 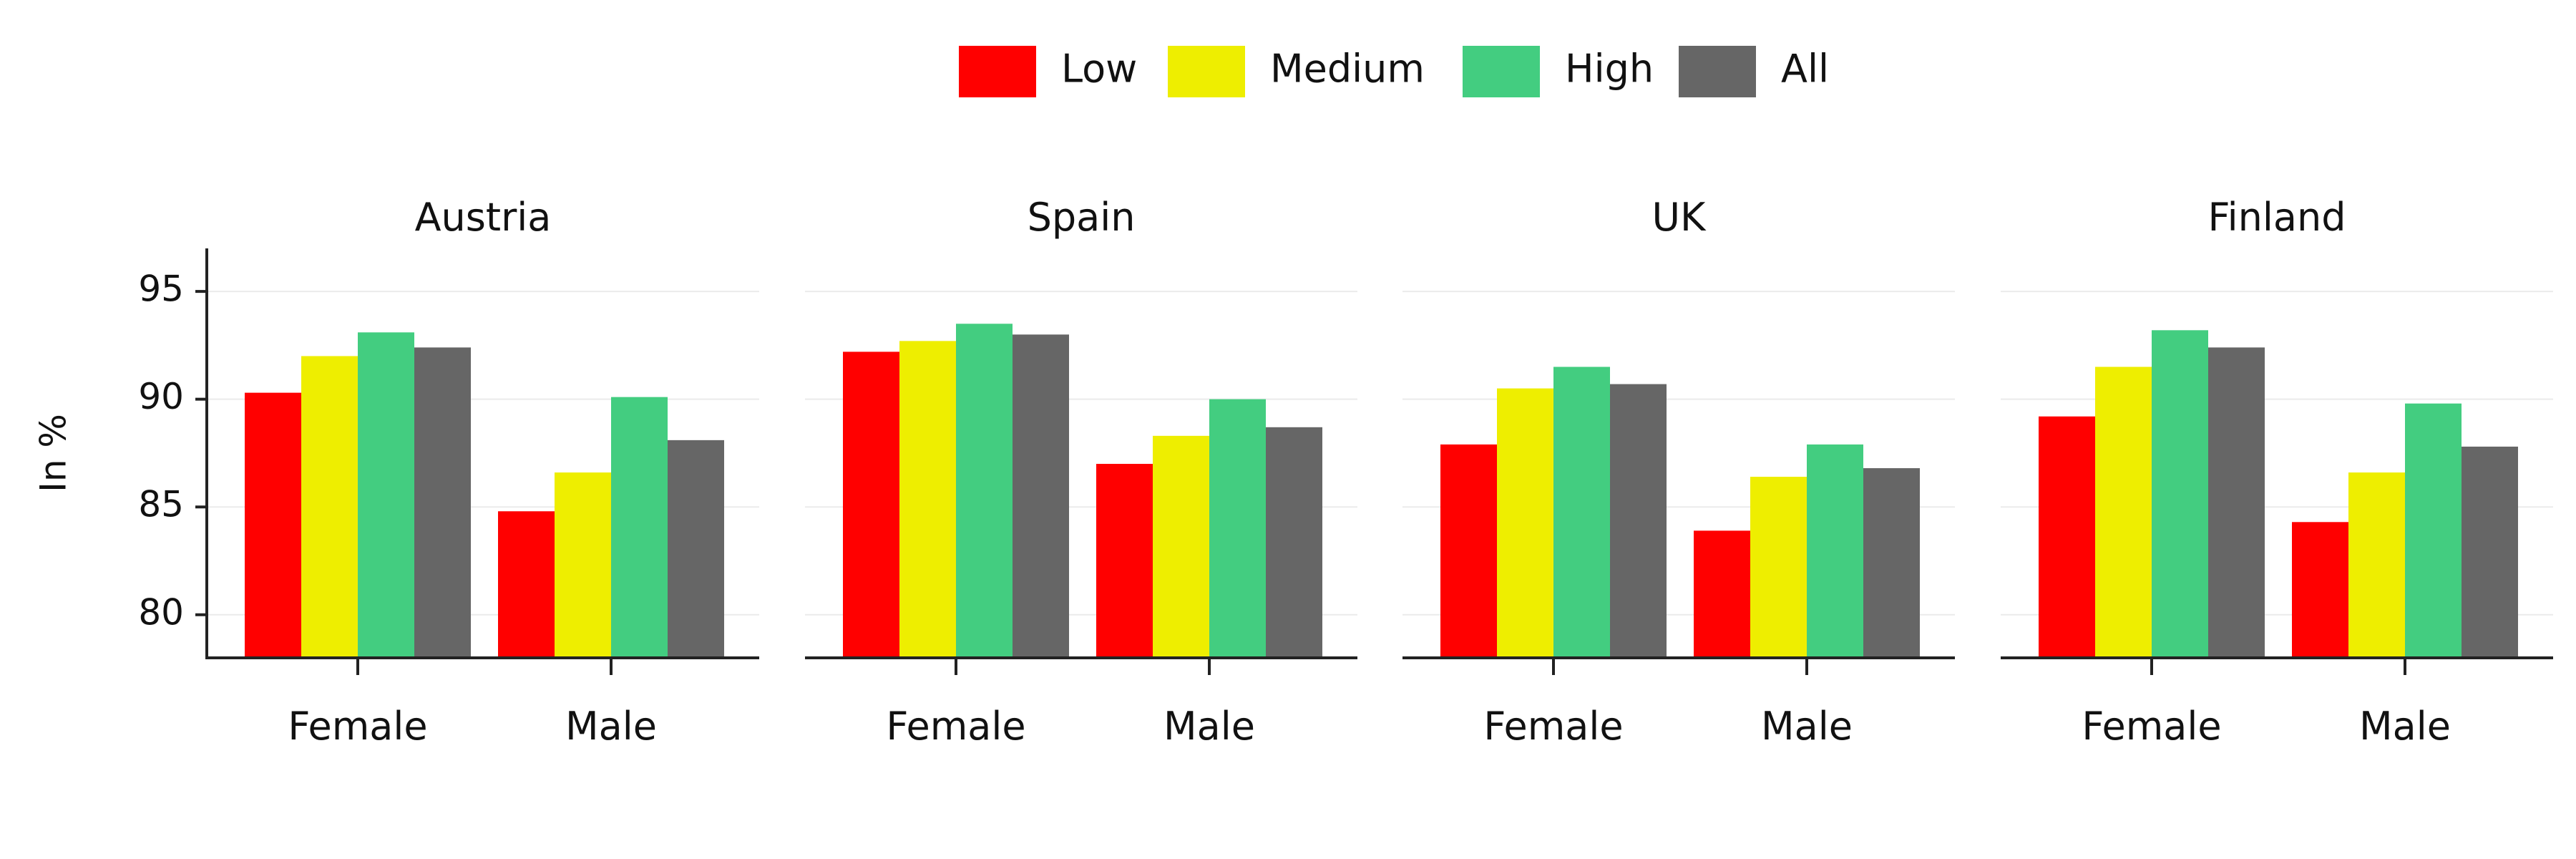 What do you see at coordinates (928, 499) in the screenshot?
I see `bar-spain-female-medium` at bounding box center [928, 499].